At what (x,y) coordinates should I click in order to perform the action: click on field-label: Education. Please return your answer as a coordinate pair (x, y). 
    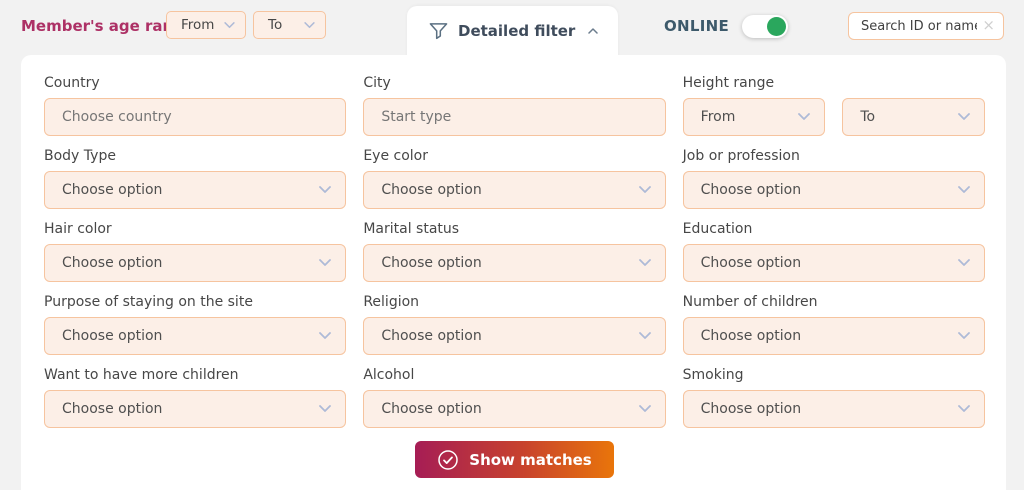
    Looking at the image, I should click on (717, 229).